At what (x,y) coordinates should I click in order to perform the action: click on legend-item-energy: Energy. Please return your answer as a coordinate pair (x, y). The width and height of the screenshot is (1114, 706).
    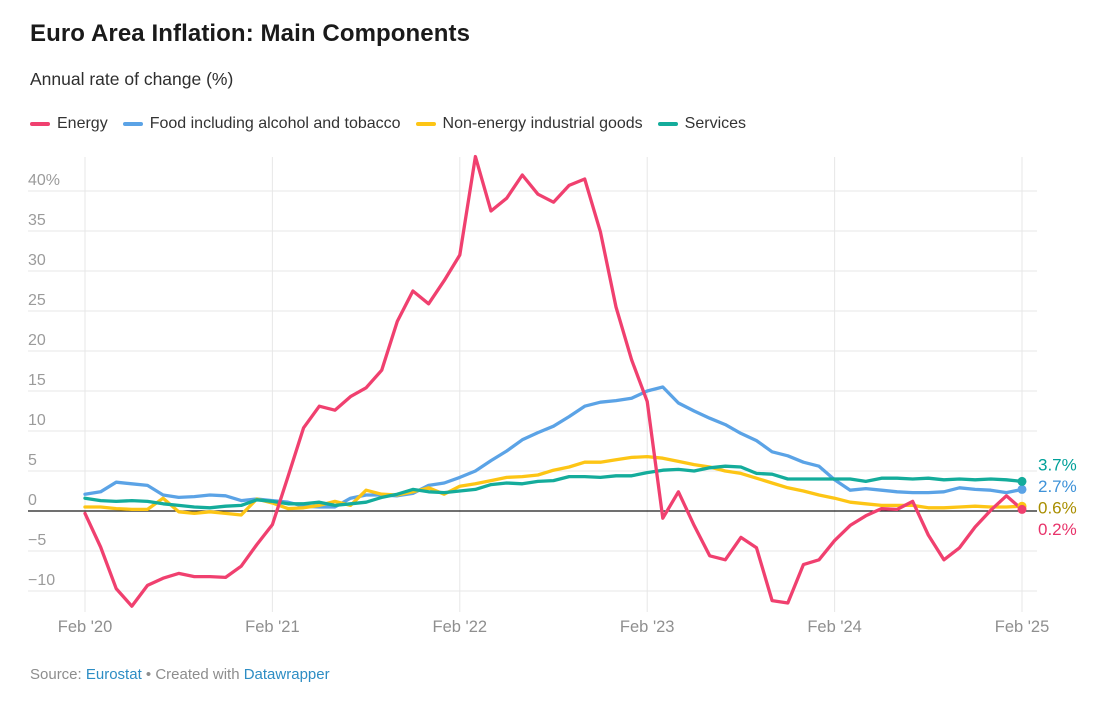
    Looking at the image, I should click on (69, 124).